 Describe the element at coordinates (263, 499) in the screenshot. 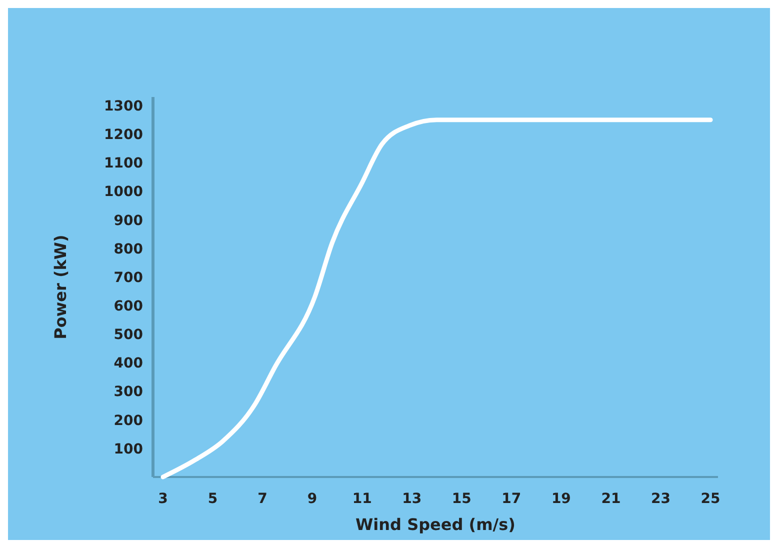

I see `x-tick-label: 7` at that location.